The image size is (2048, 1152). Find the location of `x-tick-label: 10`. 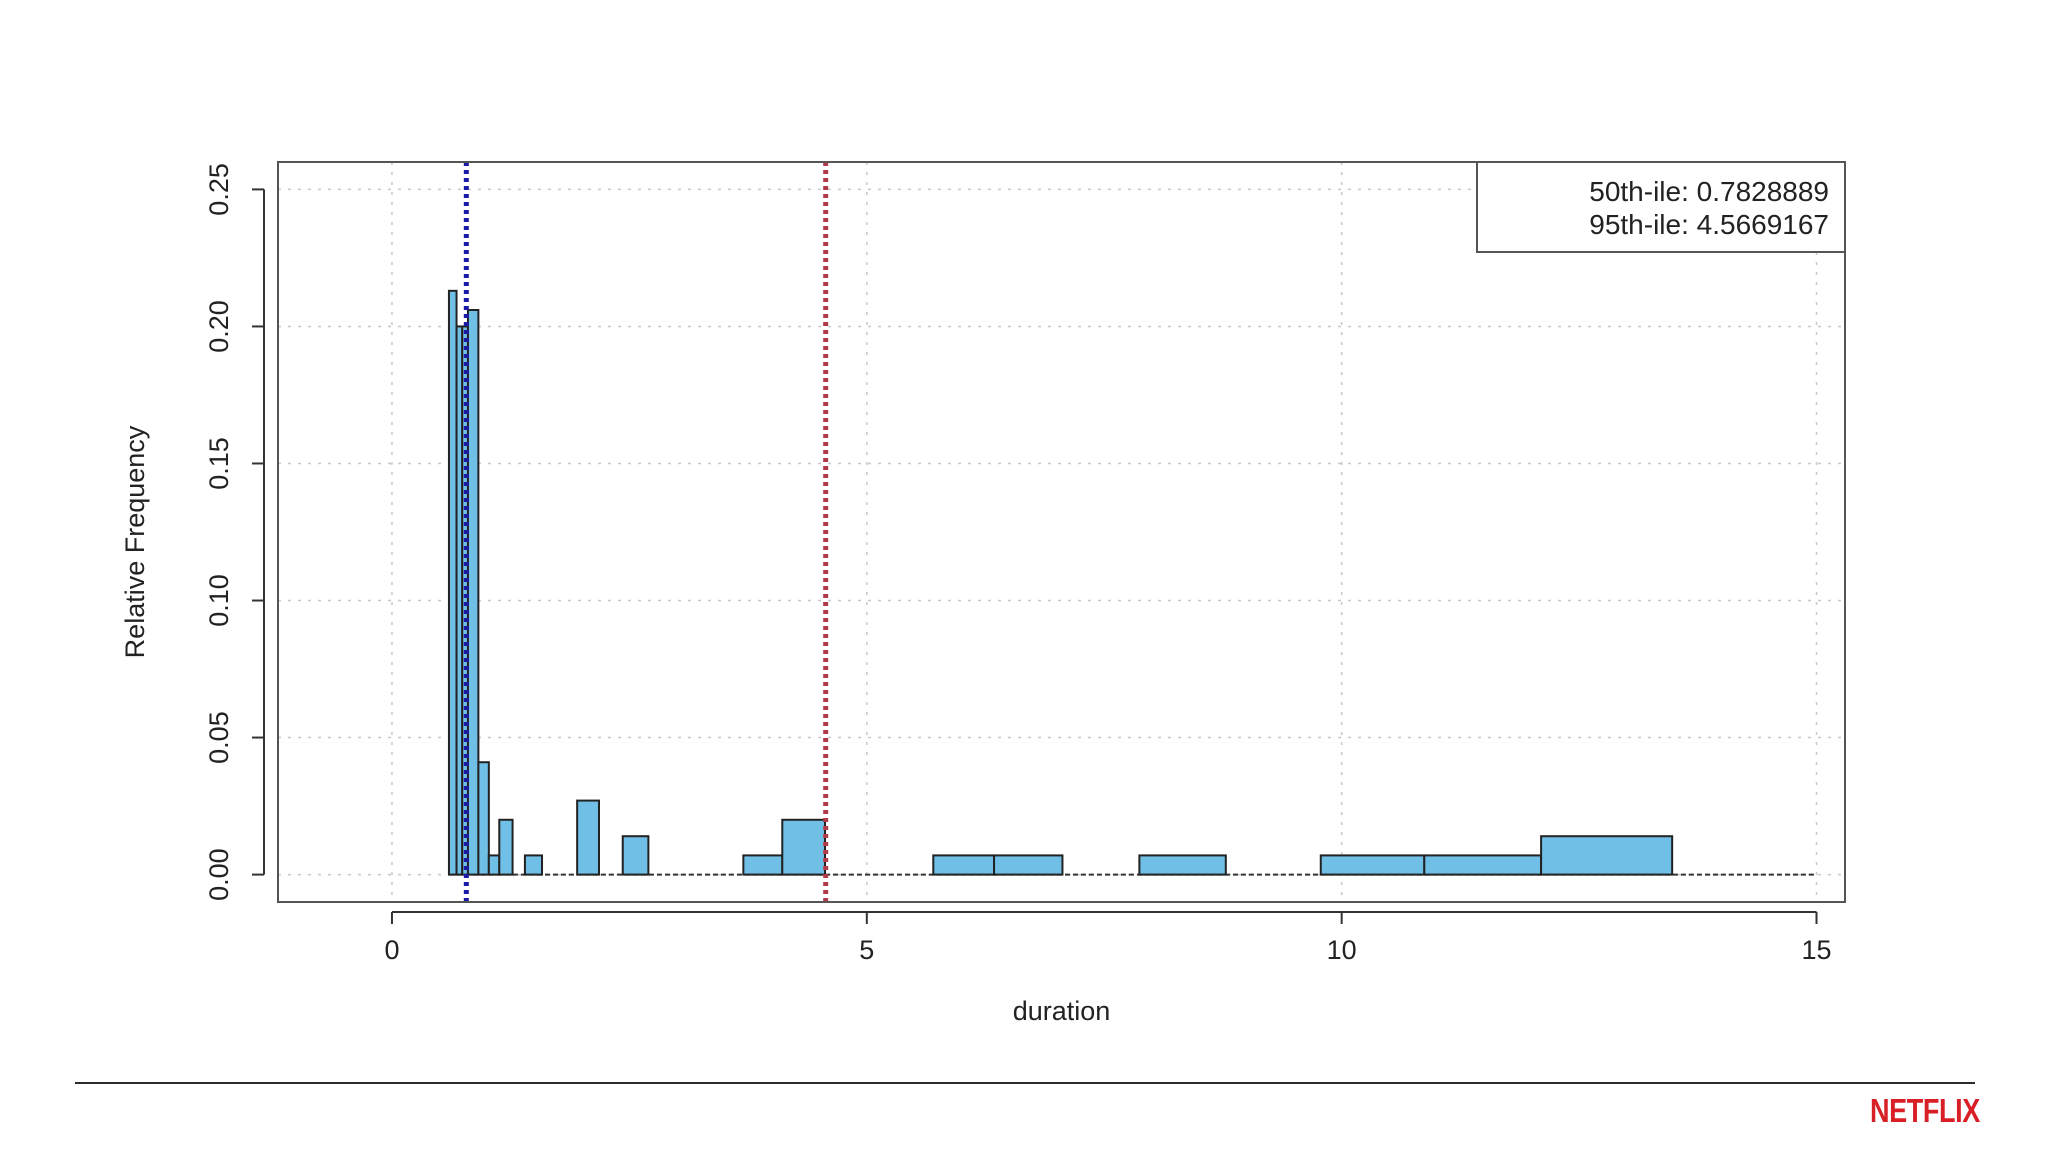

x-tick-label: 10 is located at coordinates (1342, 950).